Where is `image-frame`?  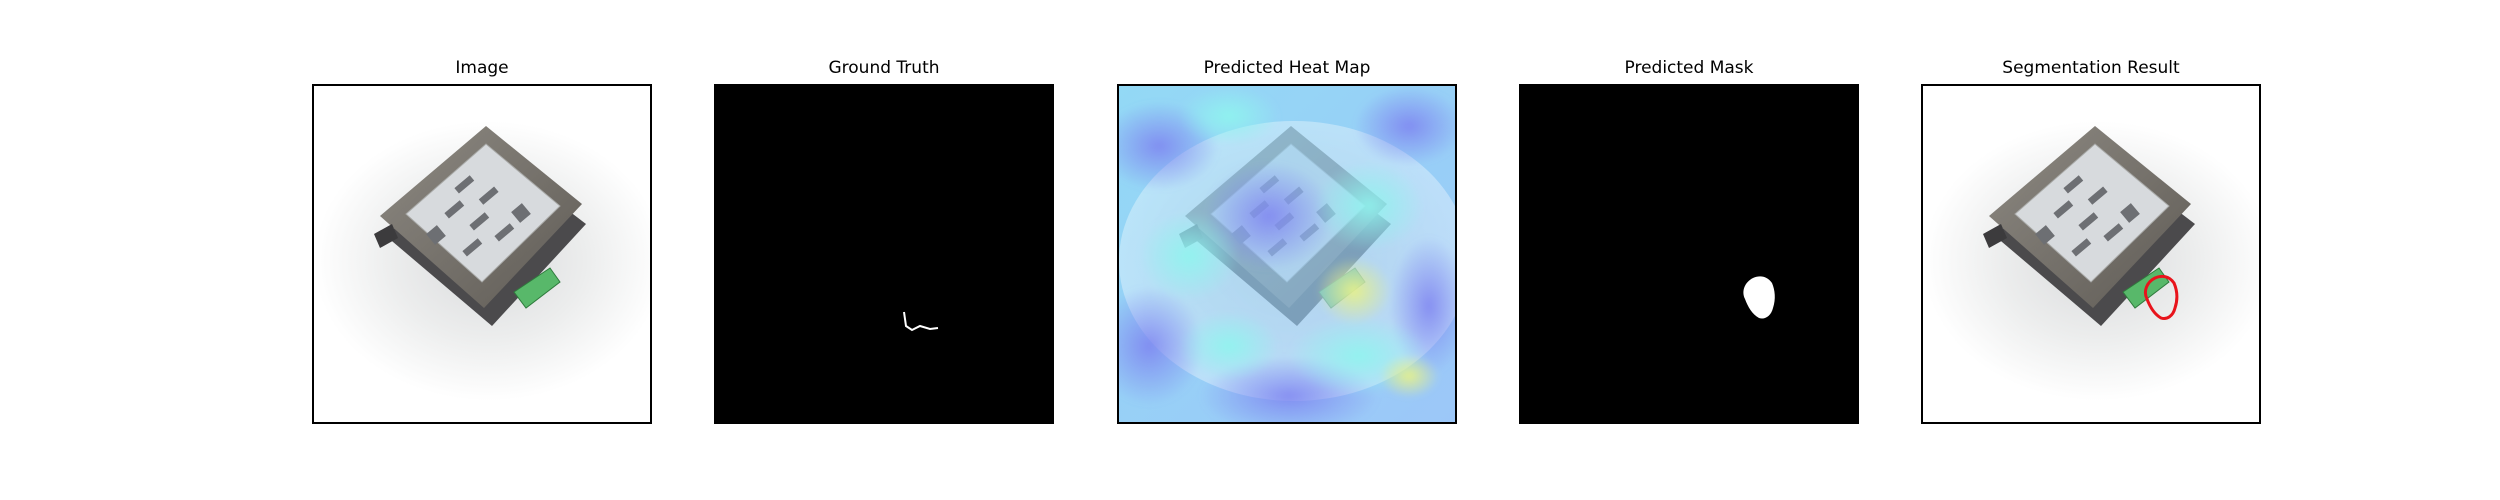
image-frame is located at coordinates (482, 254).